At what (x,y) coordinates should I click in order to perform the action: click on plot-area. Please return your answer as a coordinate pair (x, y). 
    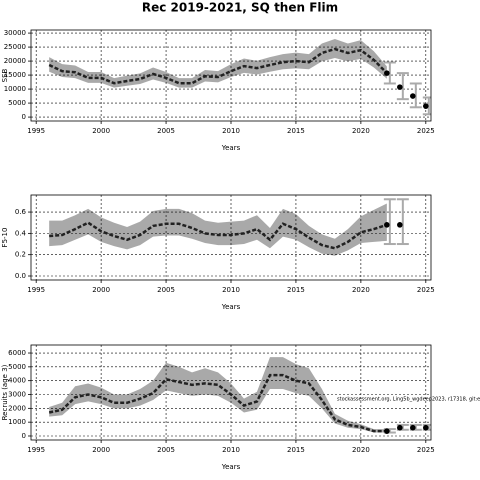
    Looking at the image, I should click on (231, 237).